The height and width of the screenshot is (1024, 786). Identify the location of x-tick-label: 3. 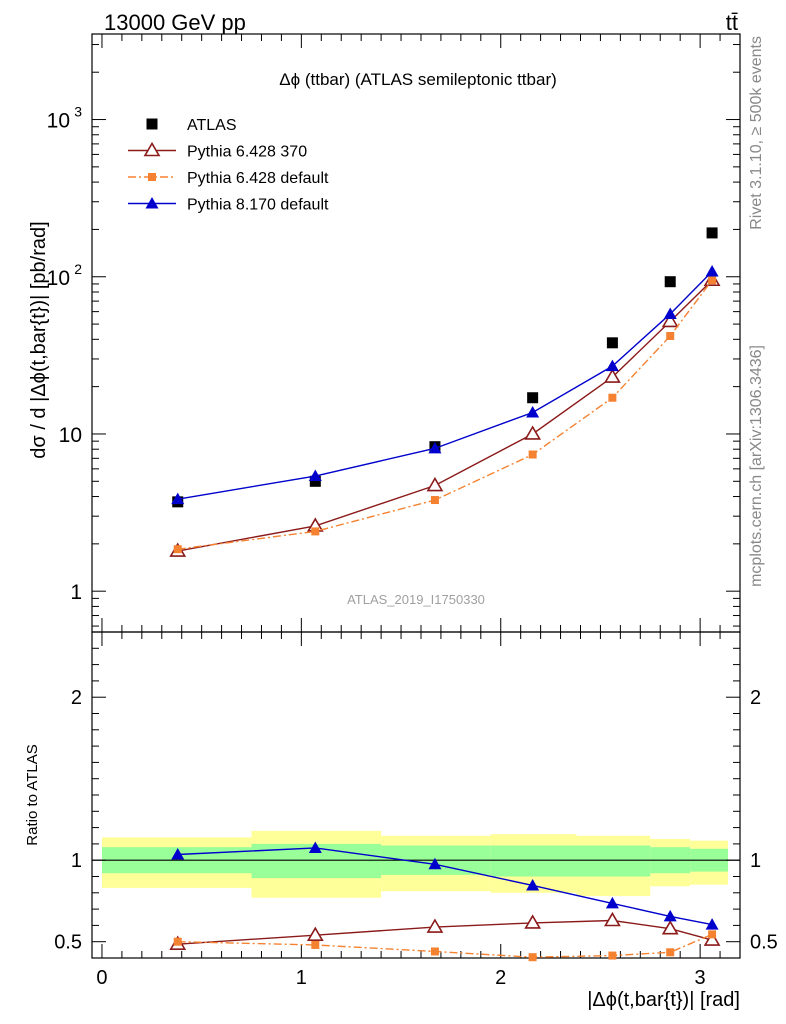
(700, 978).